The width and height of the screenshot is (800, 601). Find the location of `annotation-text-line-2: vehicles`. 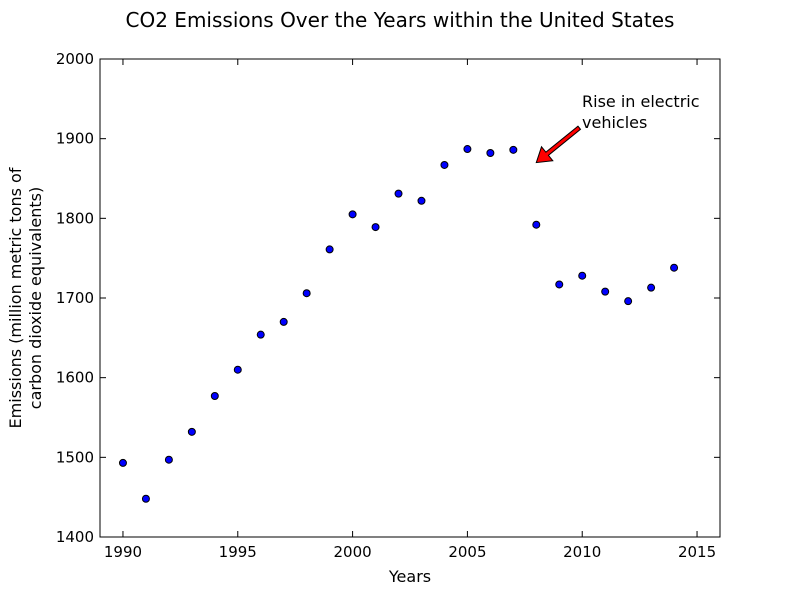

annotation-text-line-2: vehicles is located at coordinates (614, 122).